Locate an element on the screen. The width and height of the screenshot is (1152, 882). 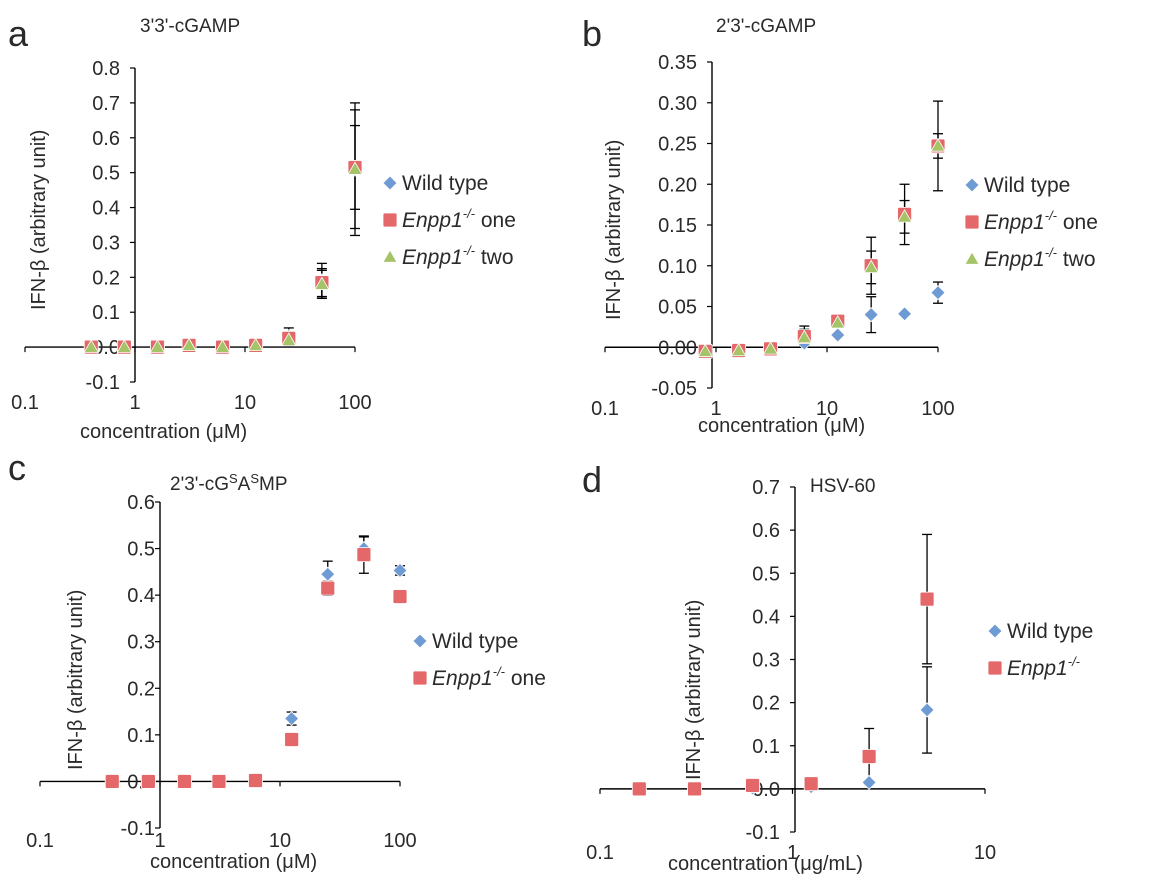
panel-letter-d: d is located at coordinates (592, 479).